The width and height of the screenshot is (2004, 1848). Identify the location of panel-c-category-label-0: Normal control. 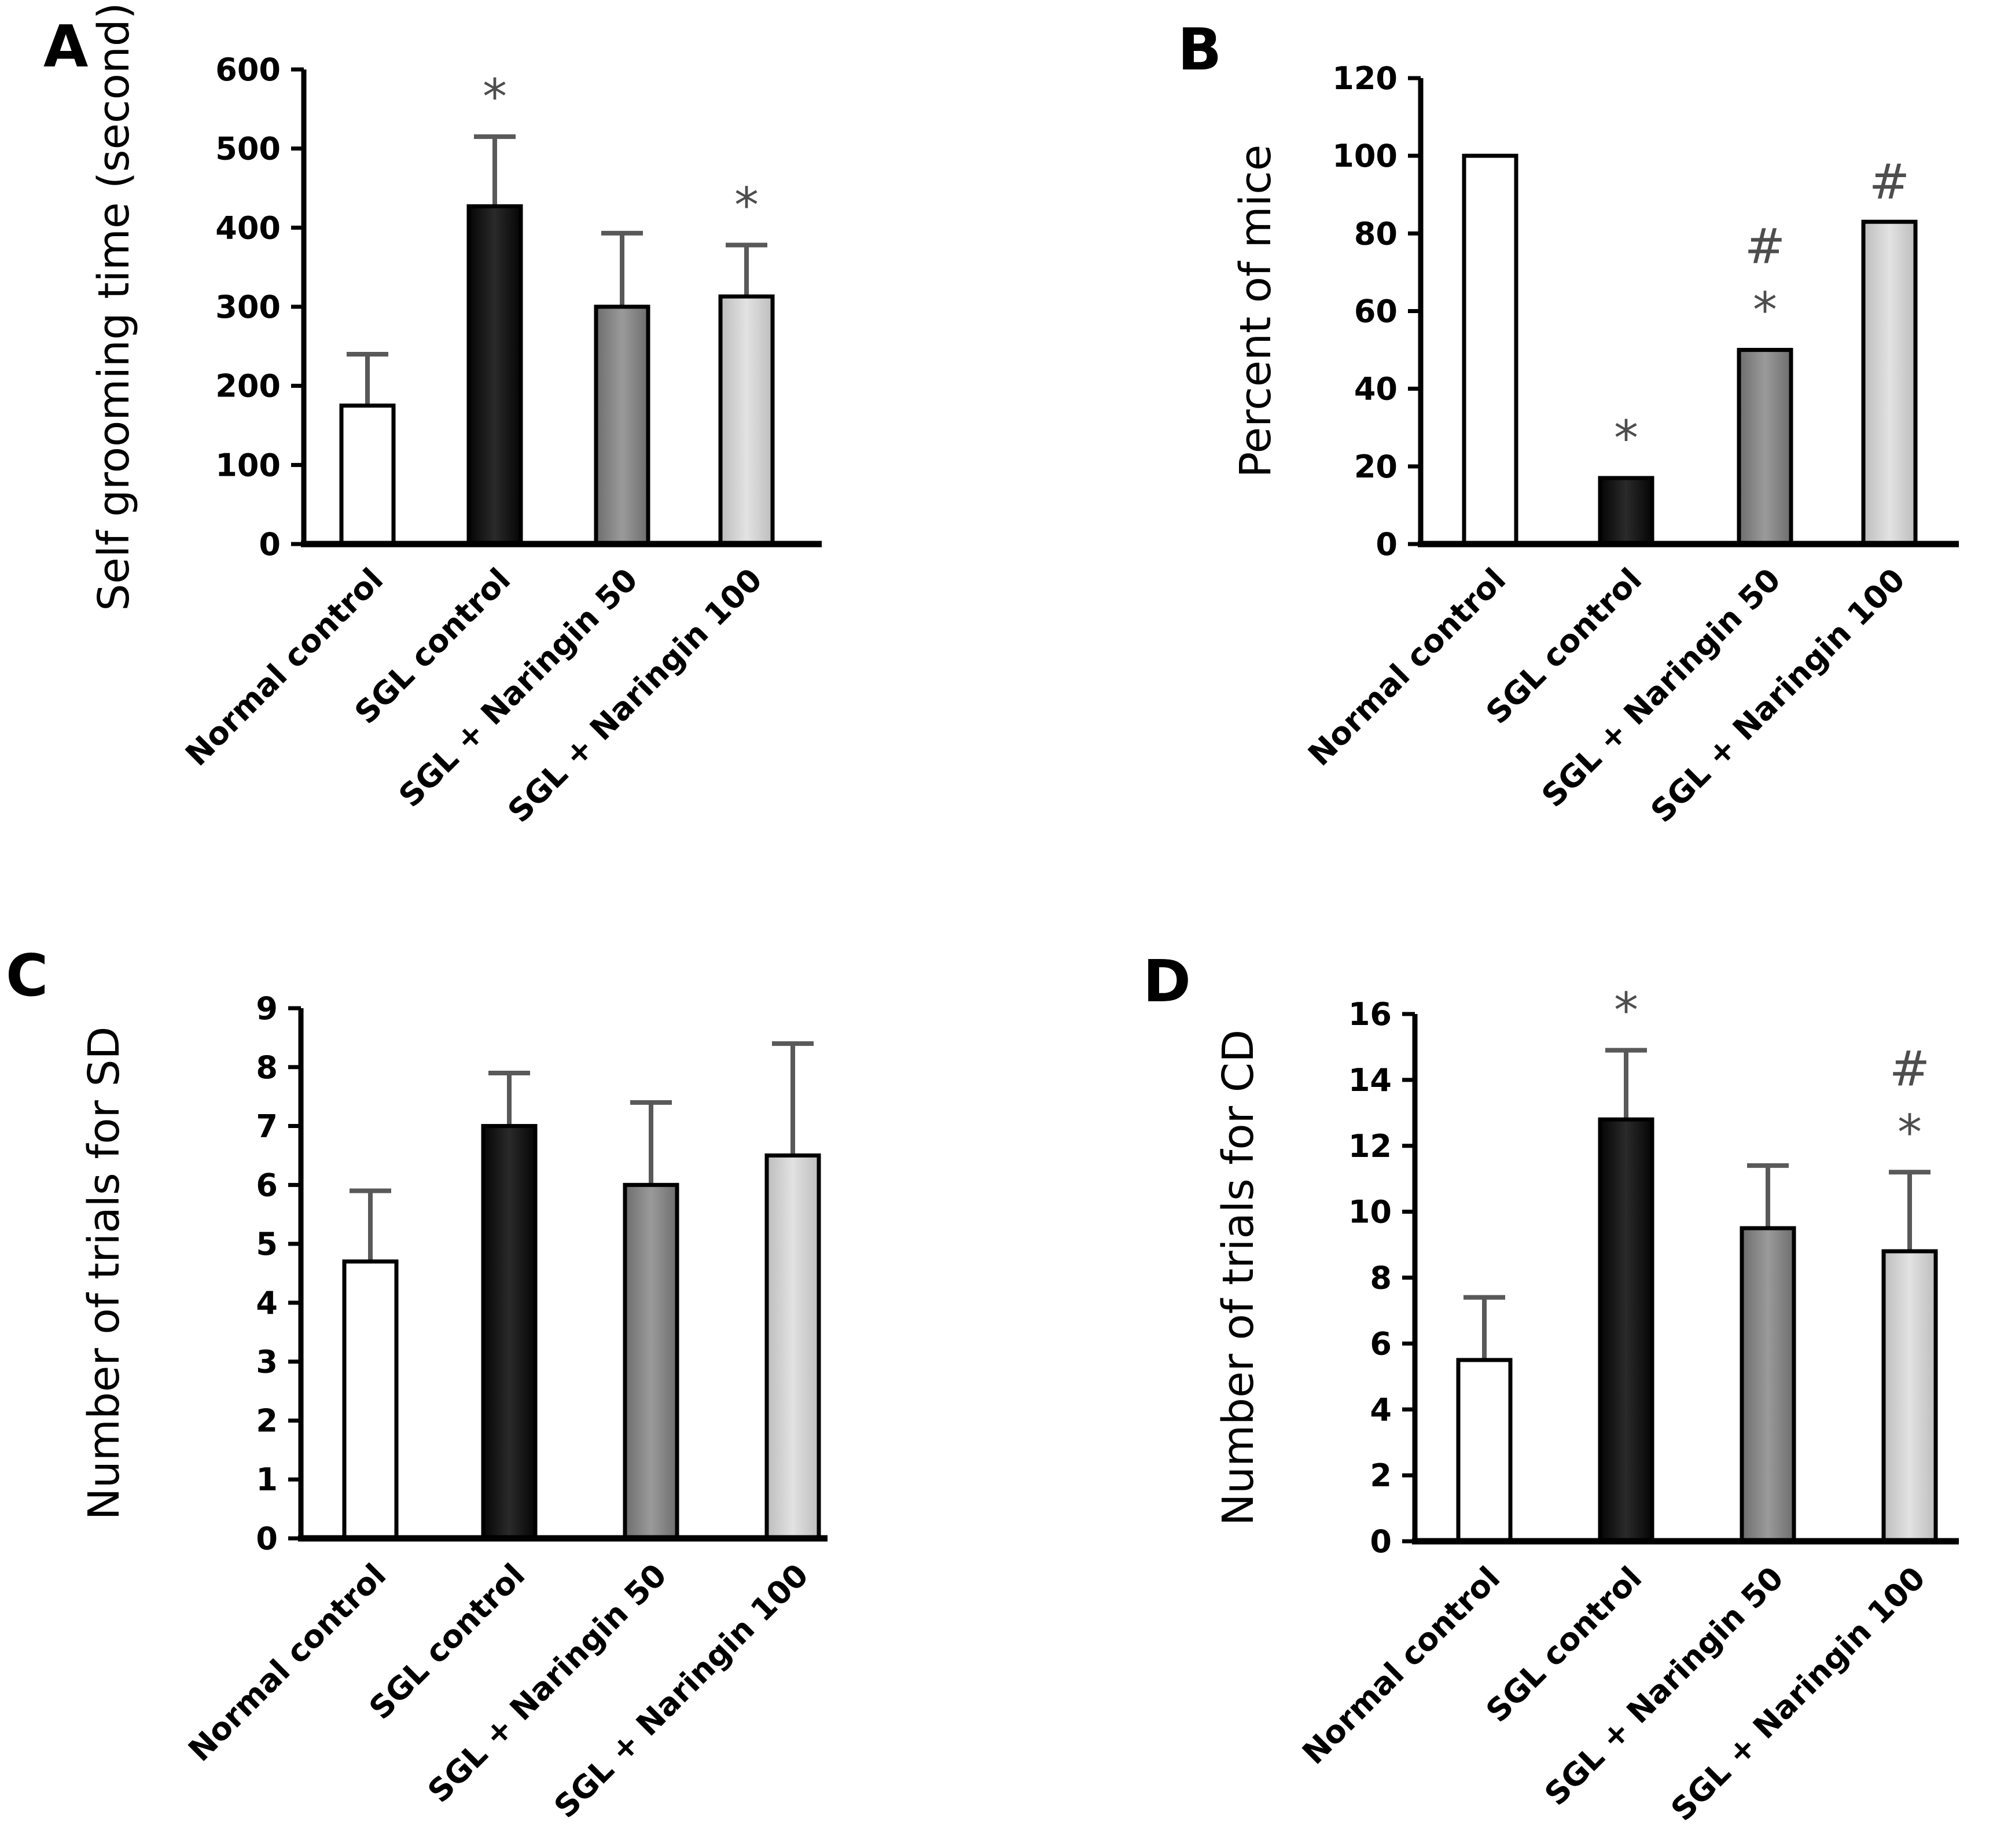
(287, 1663).